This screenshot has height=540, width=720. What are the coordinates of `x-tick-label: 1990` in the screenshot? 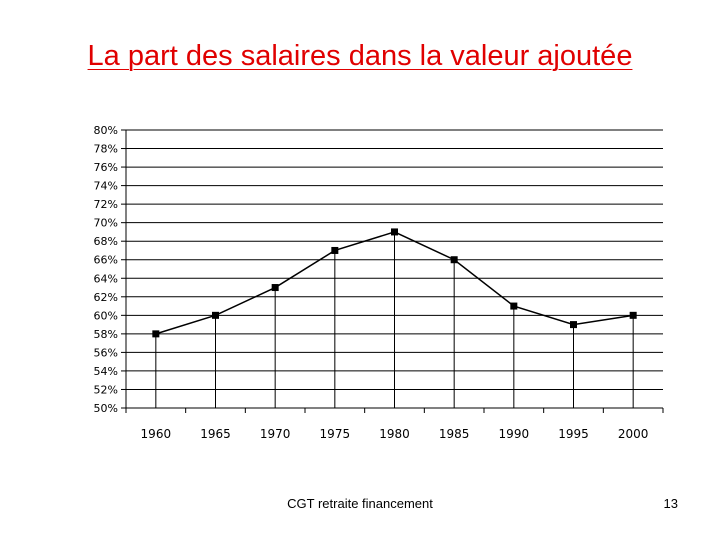 It's located at (514, 434).